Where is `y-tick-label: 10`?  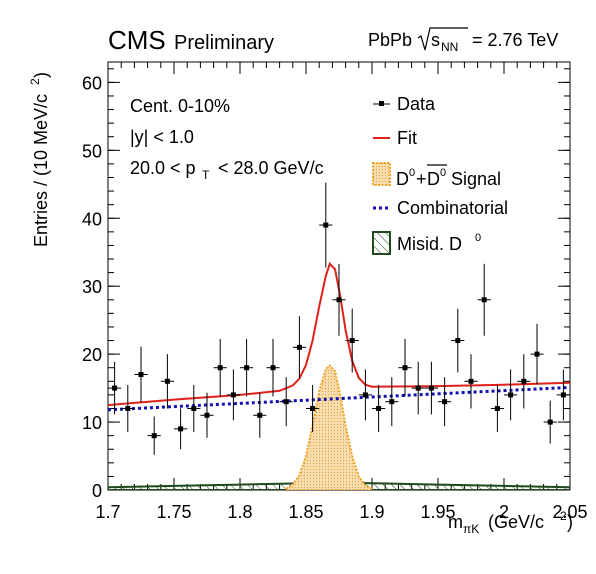 y-tick-label: 10 is located at coordinates (92, 423).